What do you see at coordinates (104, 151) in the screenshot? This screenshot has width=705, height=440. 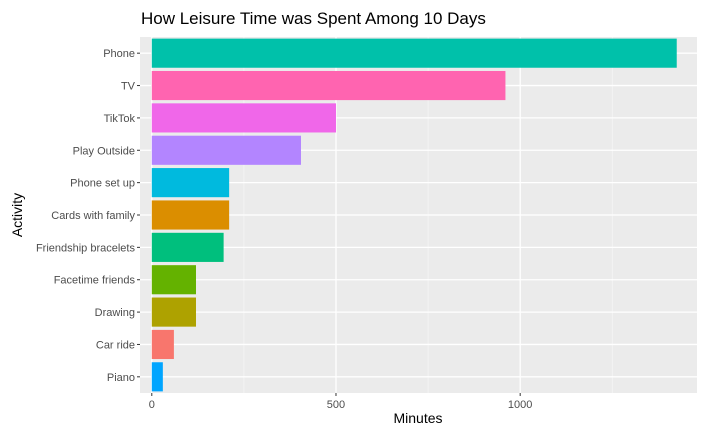 I see `y-tick-label: Play Outside` at bounding box center [104, 151].